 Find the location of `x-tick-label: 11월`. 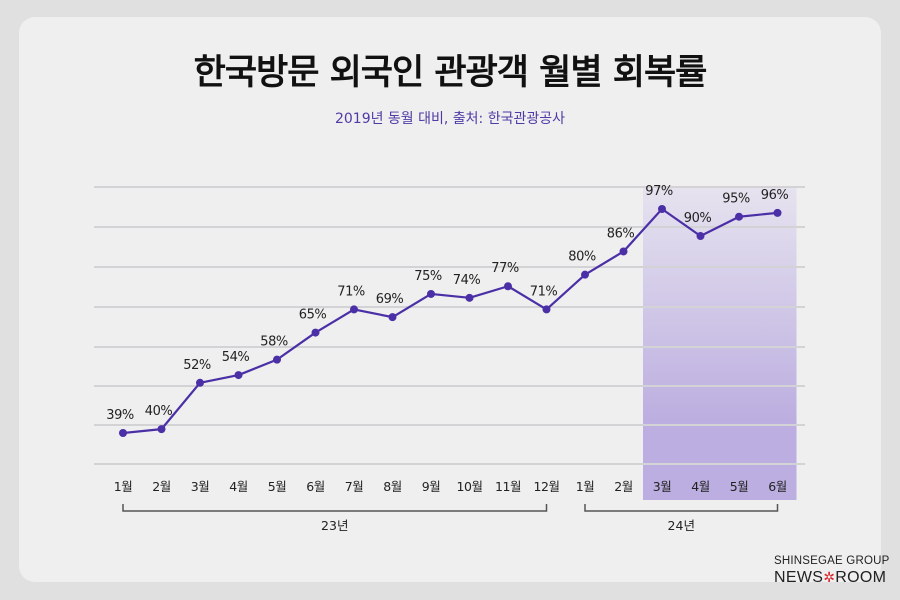

x-tick-label: 11월 is located at coordinates (508, 486).